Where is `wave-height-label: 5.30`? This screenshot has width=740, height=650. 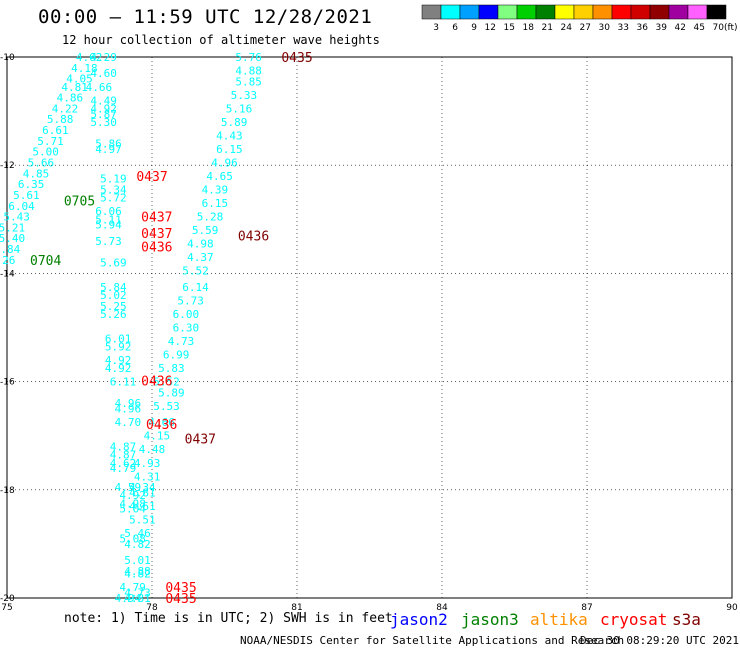 wave-height-label: 5.30 is located at coordinates (103, 122).